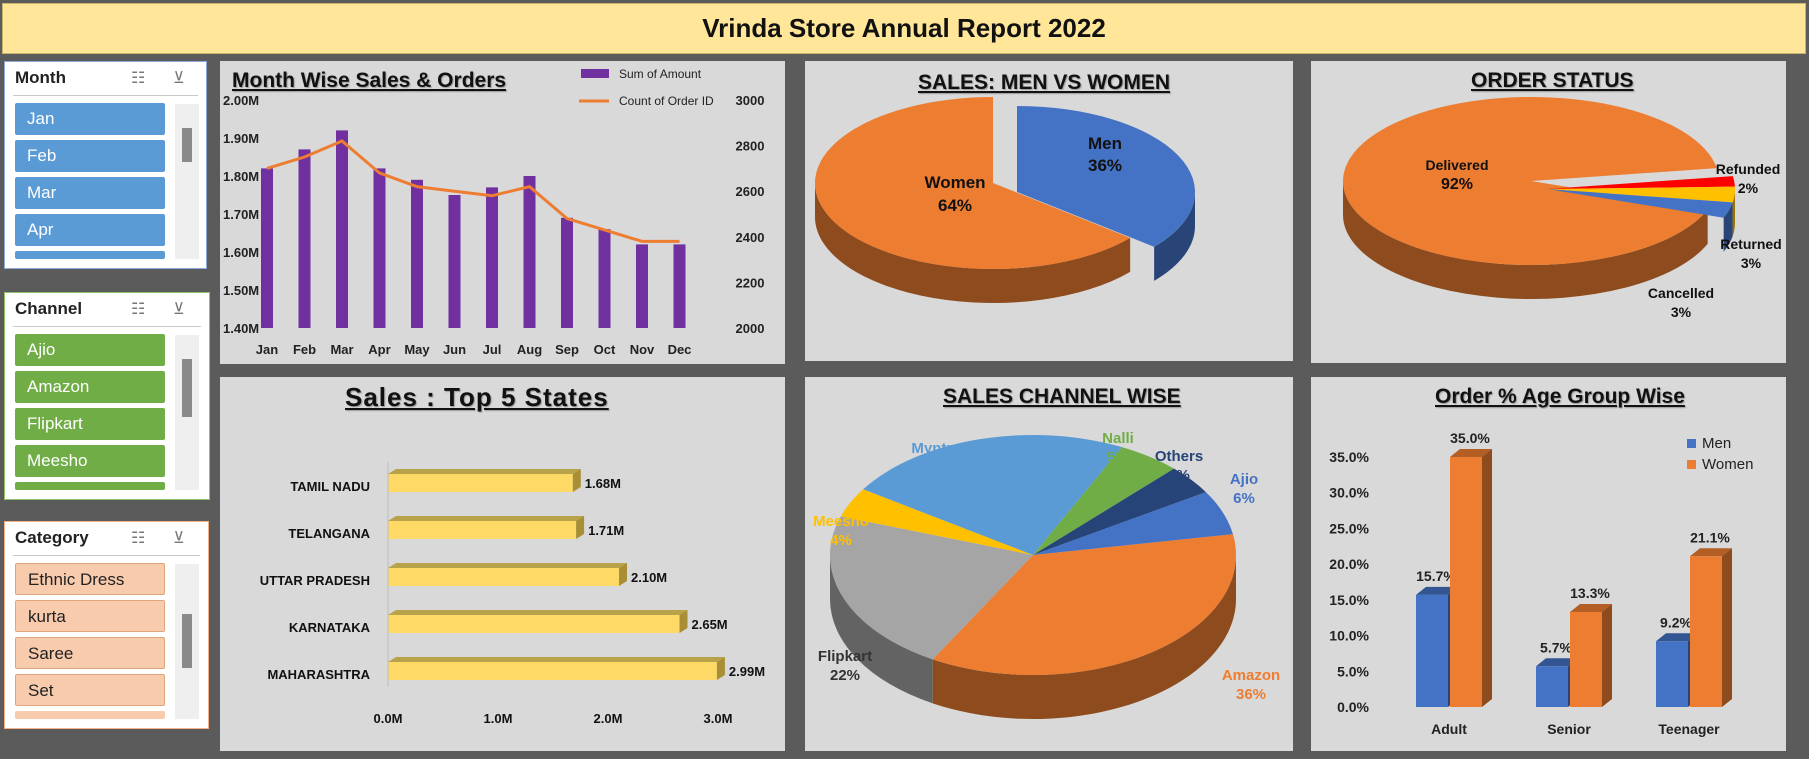 This screenshot has width=1809, height=759. I want to click on gender-slice-side, so click(973, 243).